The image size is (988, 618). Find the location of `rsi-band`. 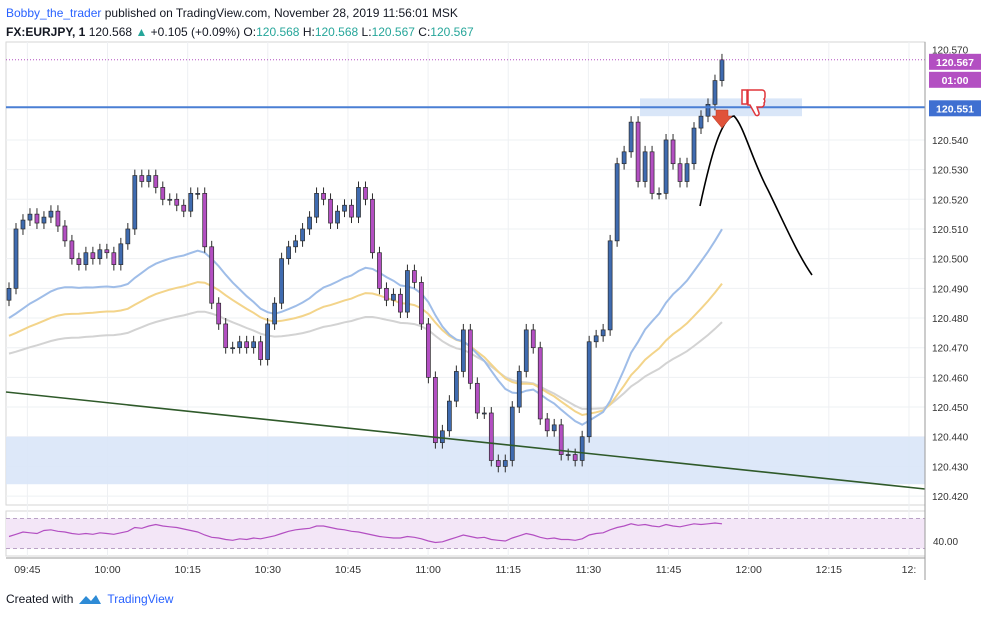

rsi-band is located at coordinates (465, 533).